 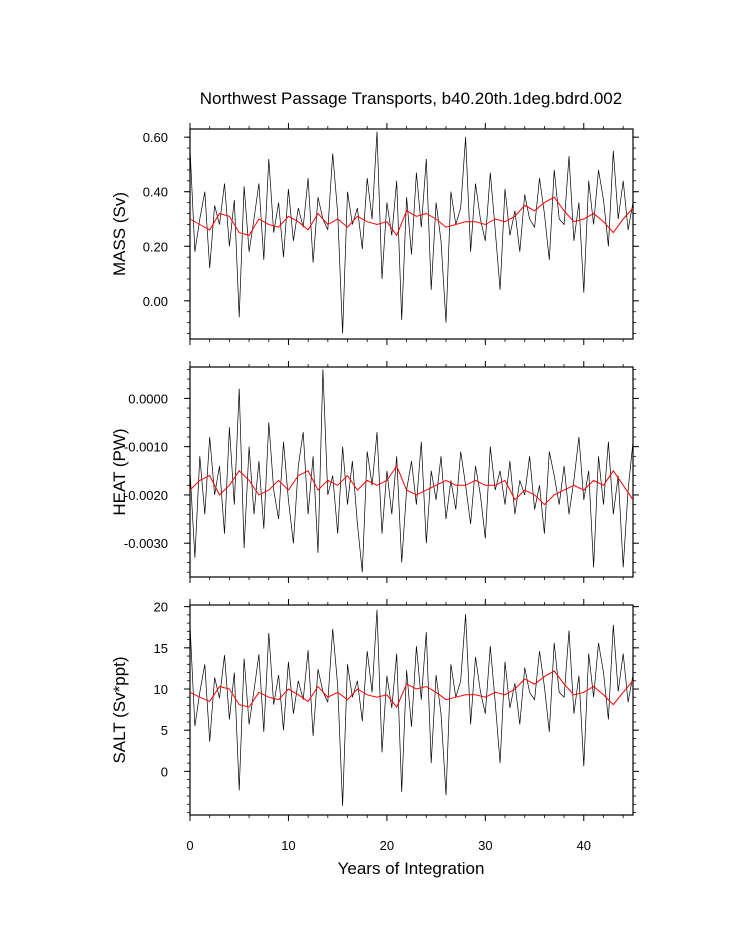 What do you see at coordinates (161, 689) in the screenshot?
I see `y-tick-label: 10` at bounding box center [161, 689].